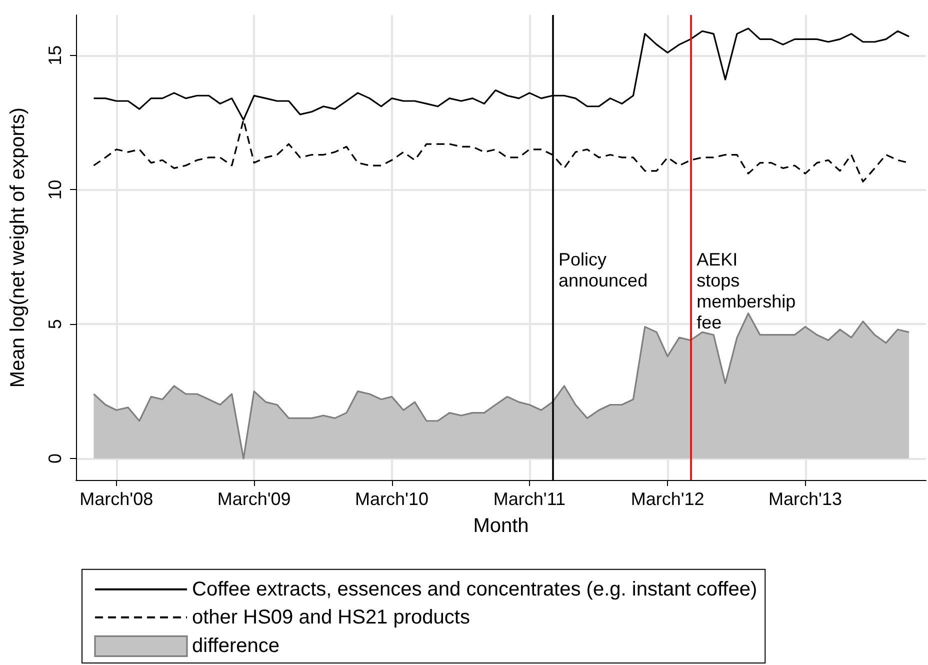 This screenshot has height=665, width=928. Describe the element at coordinates (236, 646) in the screenshot. I see `legend-label: difference` at that location.